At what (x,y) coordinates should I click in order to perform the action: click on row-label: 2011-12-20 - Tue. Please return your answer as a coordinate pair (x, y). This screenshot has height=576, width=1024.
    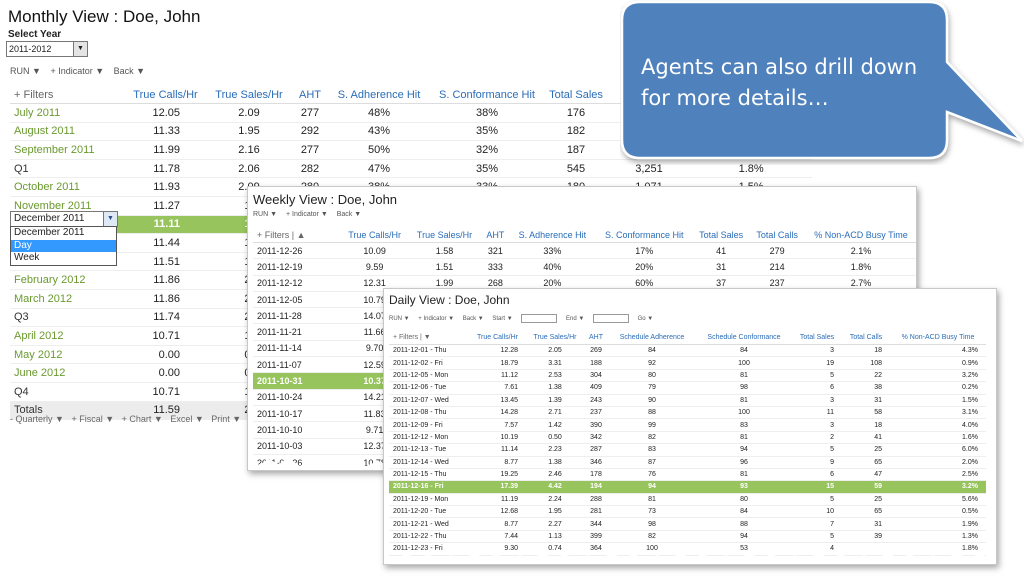
    Looking at the image, I should click on (429, 512).